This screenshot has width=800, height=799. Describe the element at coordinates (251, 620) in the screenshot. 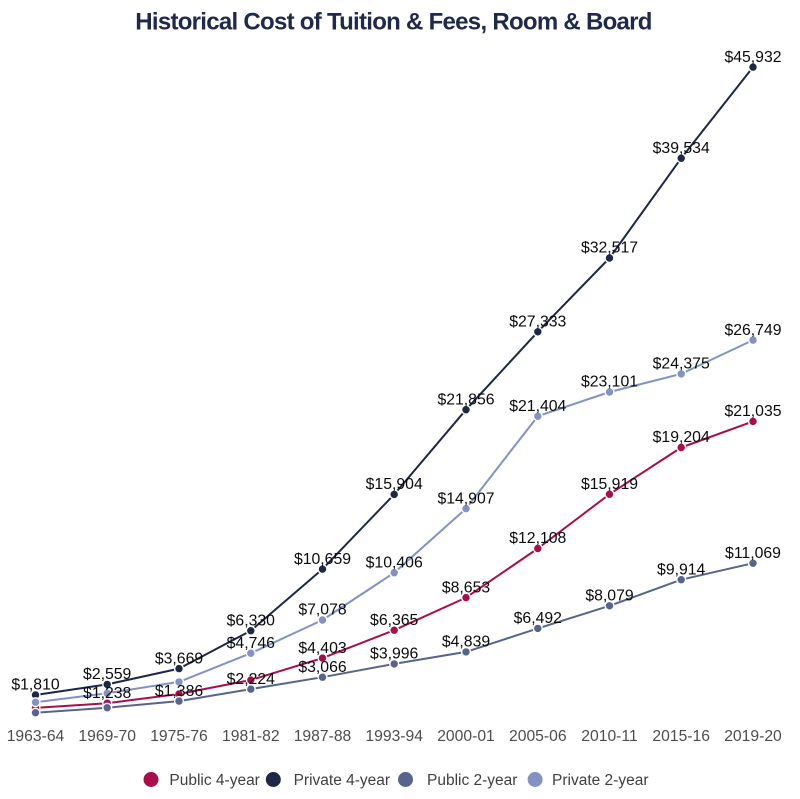

I see `svg-text: $6,330` at that location.